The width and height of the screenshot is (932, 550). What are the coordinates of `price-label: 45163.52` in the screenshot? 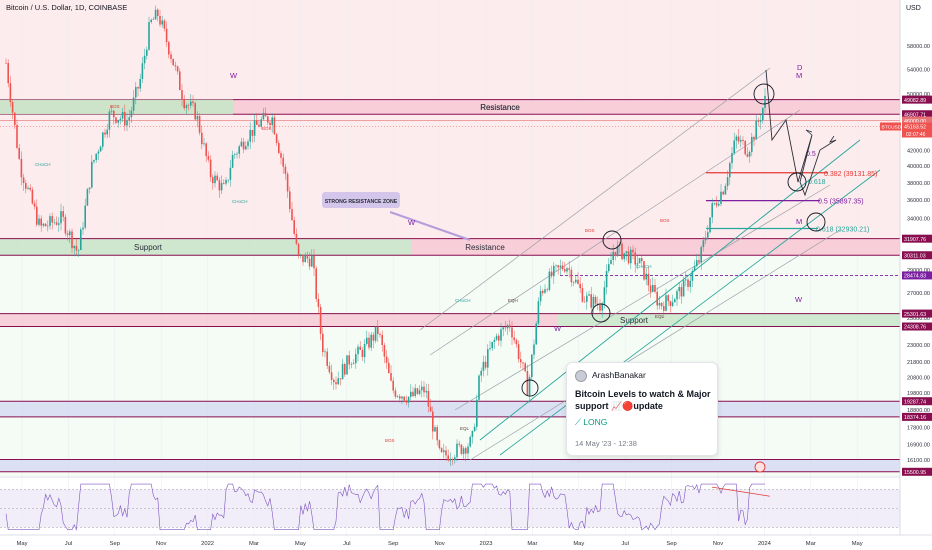 It's located at (915, 128).